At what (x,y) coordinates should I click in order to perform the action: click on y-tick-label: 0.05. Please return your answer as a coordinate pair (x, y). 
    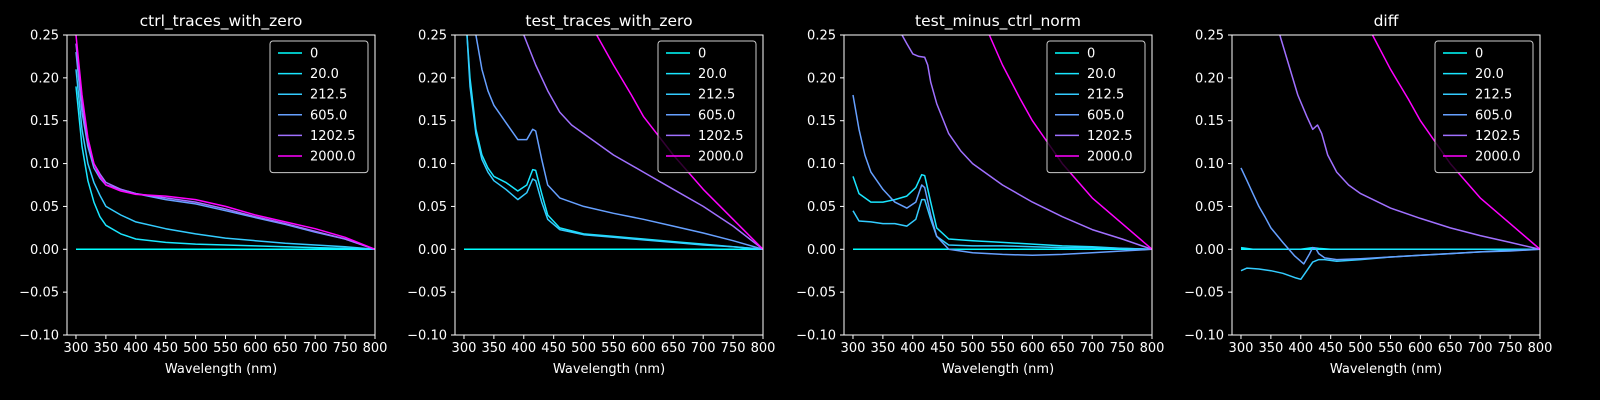
    Looking at the image, I should click on (44, 207).